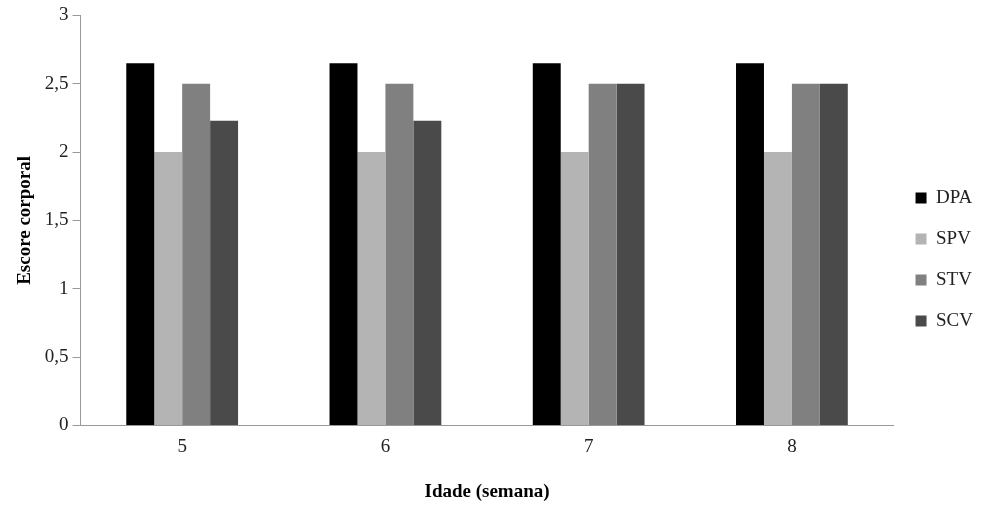 Image resolution: width=1003 pixels, height=515 pixels. I want to click on x-axis-title: Idade (semana), so click(487, 490).